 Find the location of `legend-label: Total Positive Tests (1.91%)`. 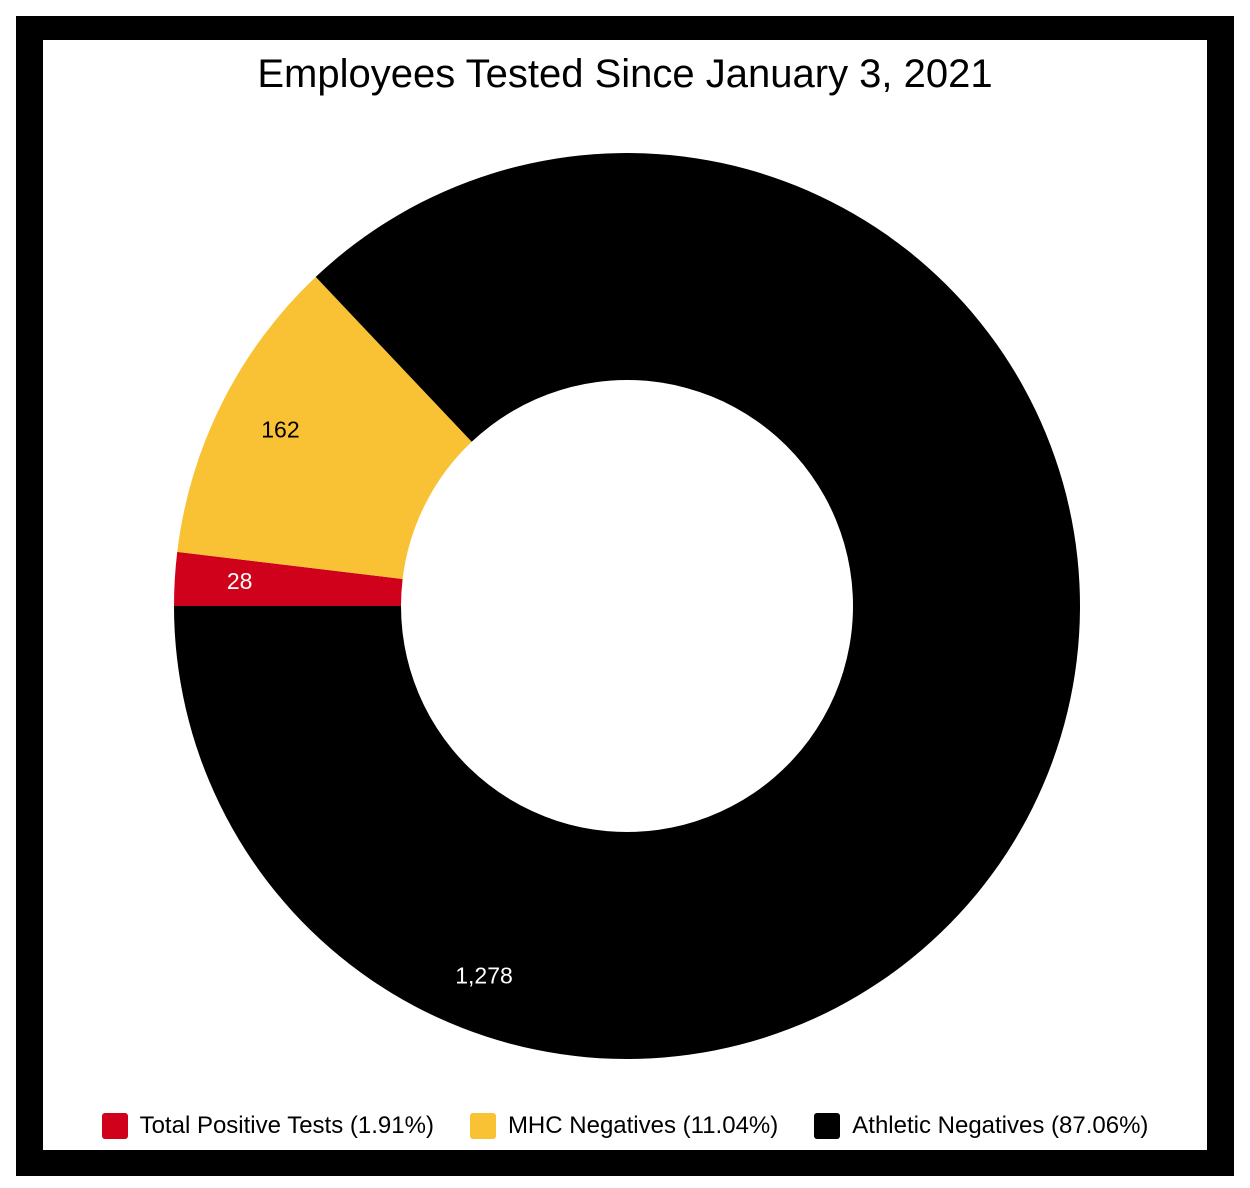

legend-label: Total Positive Tests (1.91%) is located at coordinates (286, 1125).